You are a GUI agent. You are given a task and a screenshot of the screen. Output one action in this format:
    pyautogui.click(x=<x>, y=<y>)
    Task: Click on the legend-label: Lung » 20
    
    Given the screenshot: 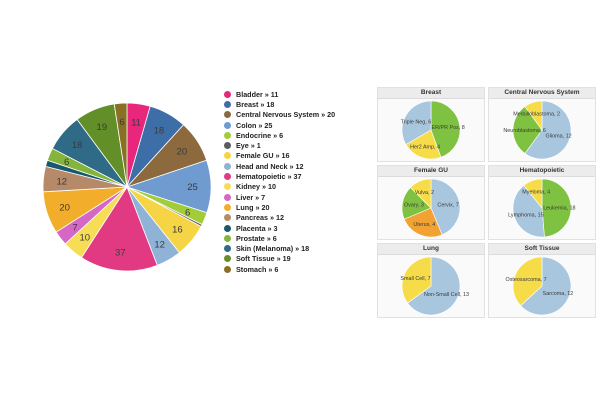 What is the action you would take?
    pyautogui.click(x=253, y=207)
    